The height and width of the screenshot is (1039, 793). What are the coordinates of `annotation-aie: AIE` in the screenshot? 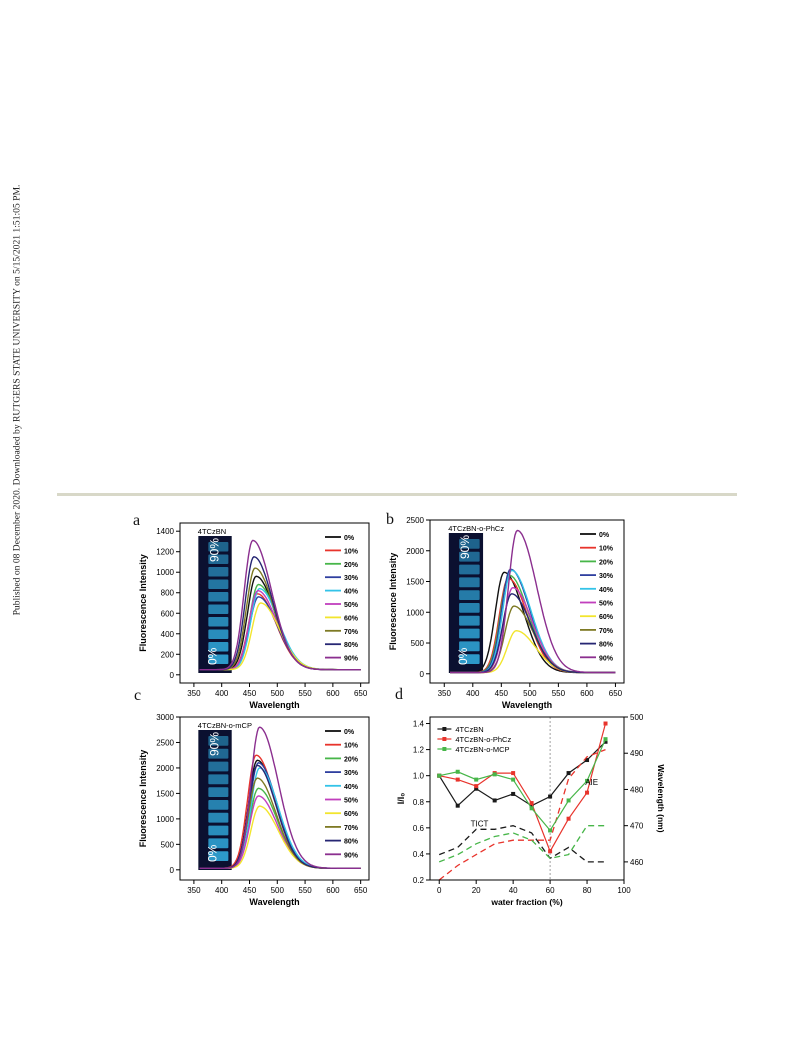 It's located at (591, 782).